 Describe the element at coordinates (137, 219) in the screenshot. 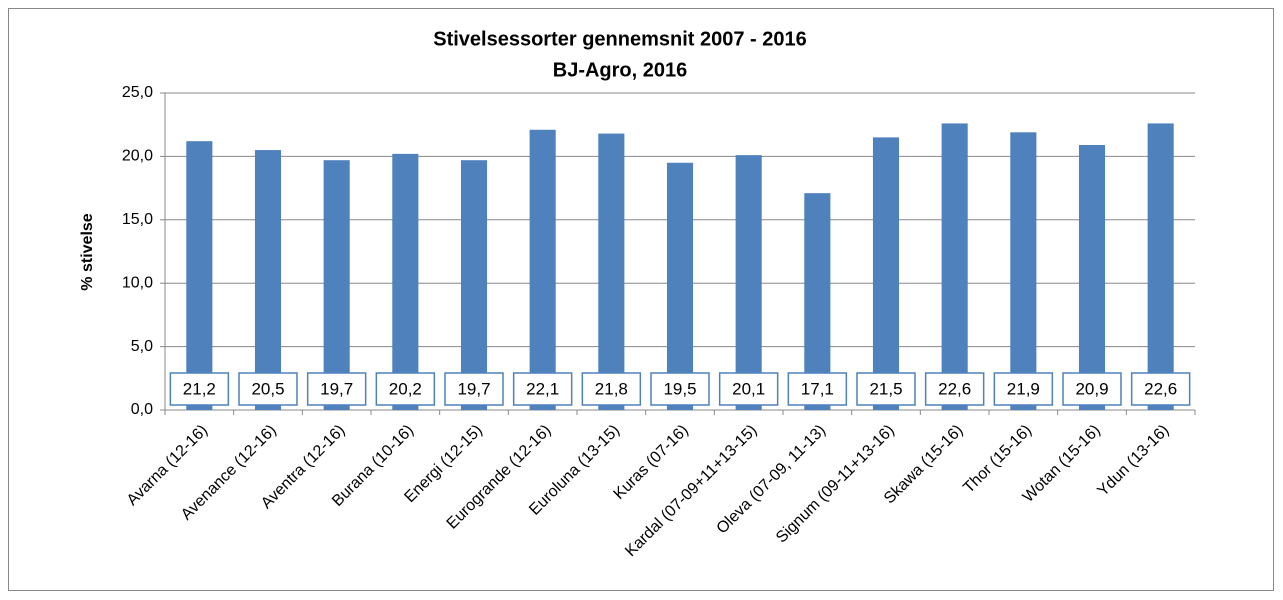

I see `y-tick-label: 15,0` at that location.